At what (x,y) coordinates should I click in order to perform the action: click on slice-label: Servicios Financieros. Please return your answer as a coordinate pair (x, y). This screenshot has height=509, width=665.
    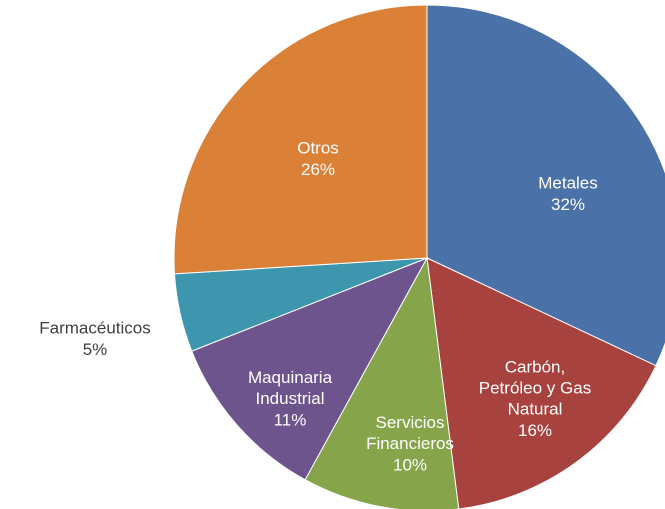
    Looking at the image, I should click on (410, 433).